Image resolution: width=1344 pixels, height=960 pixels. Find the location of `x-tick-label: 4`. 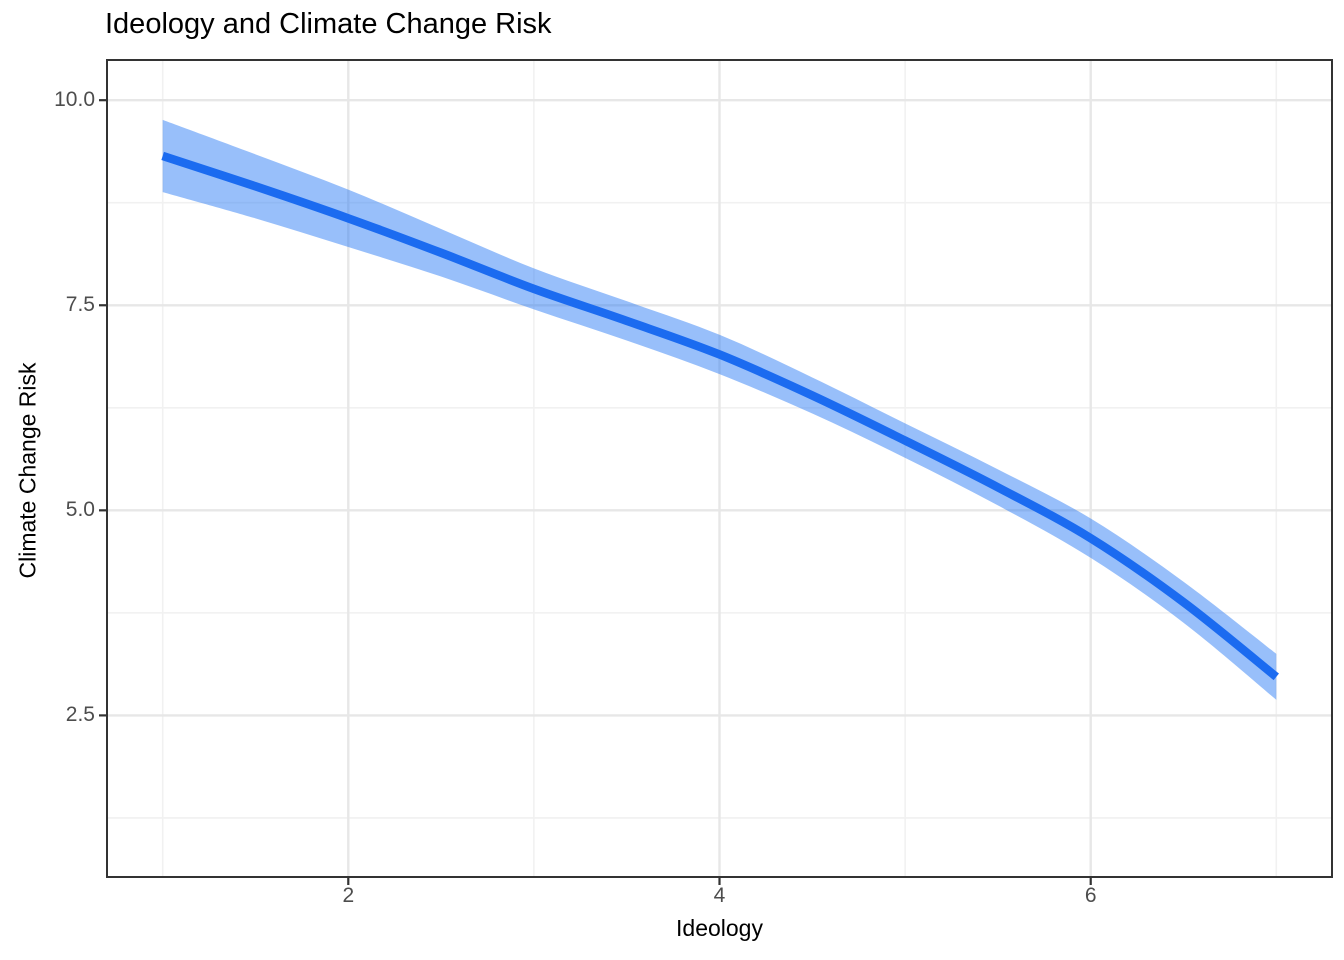

x-tick-label: 4 is located at coordinates (719, 895).